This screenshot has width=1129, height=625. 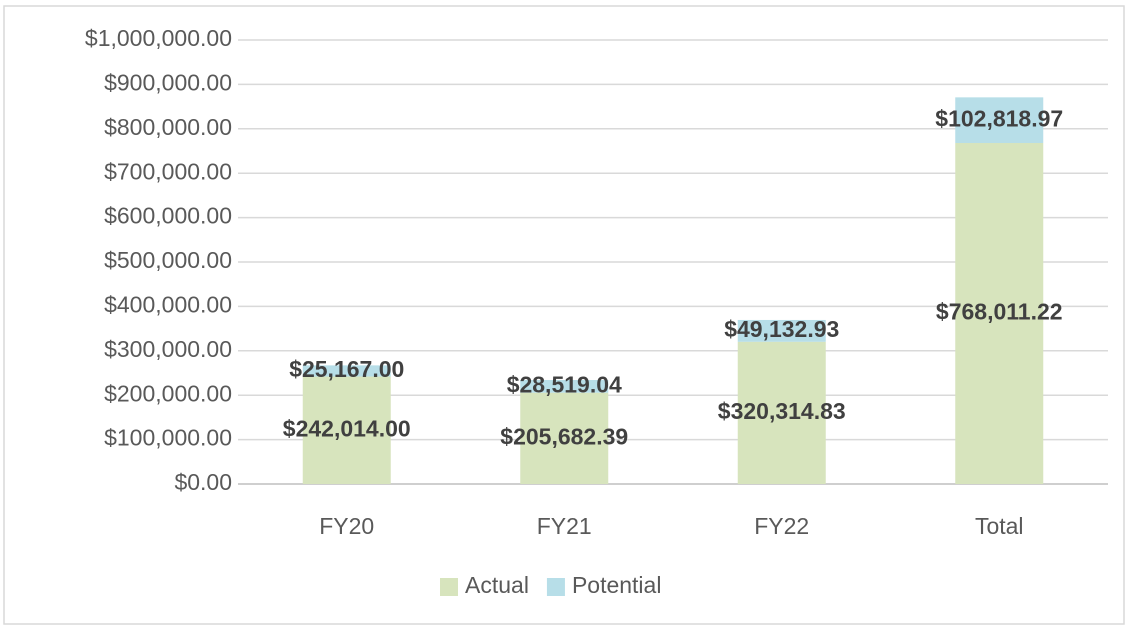 I want to click on data-label: $768,011.22, so click(x=999, y=312).